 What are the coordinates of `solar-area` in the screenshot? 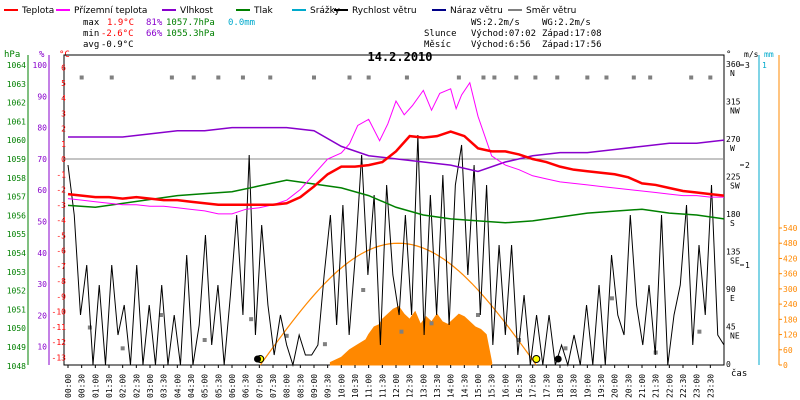 It's located at (411, 336).